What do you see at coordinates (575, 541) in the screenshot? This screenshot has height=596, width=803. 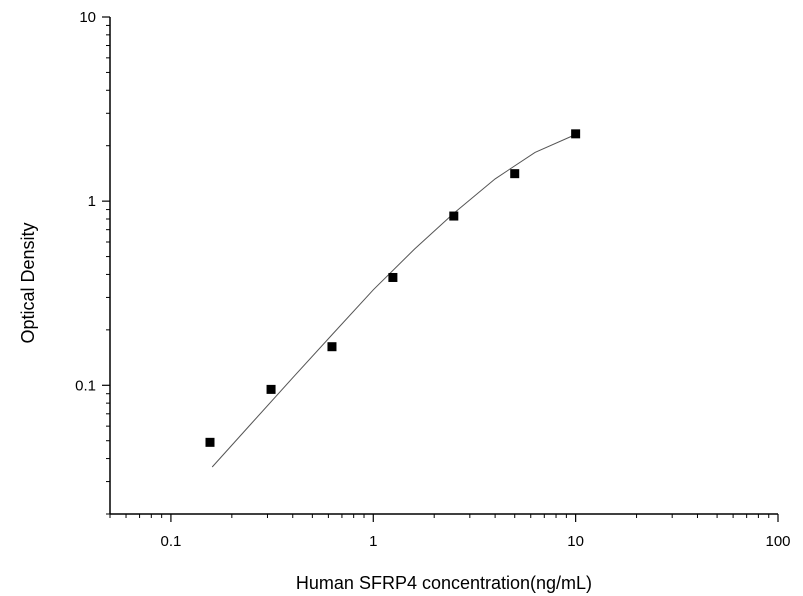 I see `x-tick-label: 10` at bounding box center [575, 541].